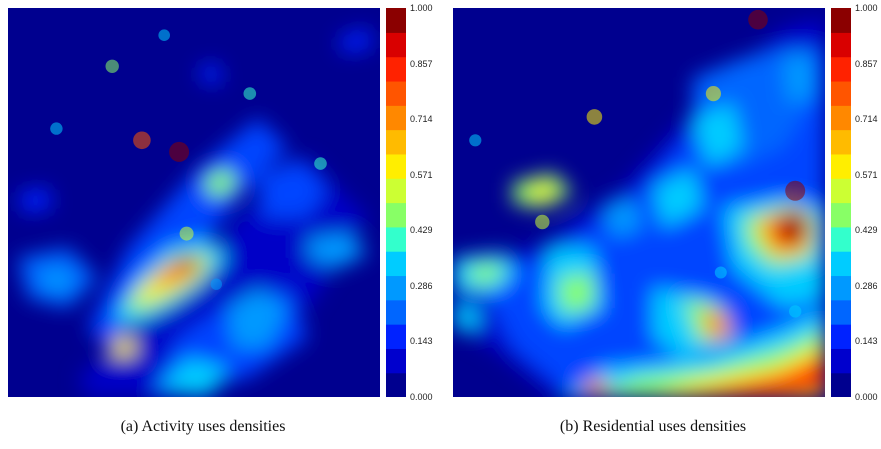 The image size is (881, 449). What do you see at coordinates (866, 8) in the screenshot?
I see `colorbar-residential-tick: 1.000` at bounding box center [866, 8].